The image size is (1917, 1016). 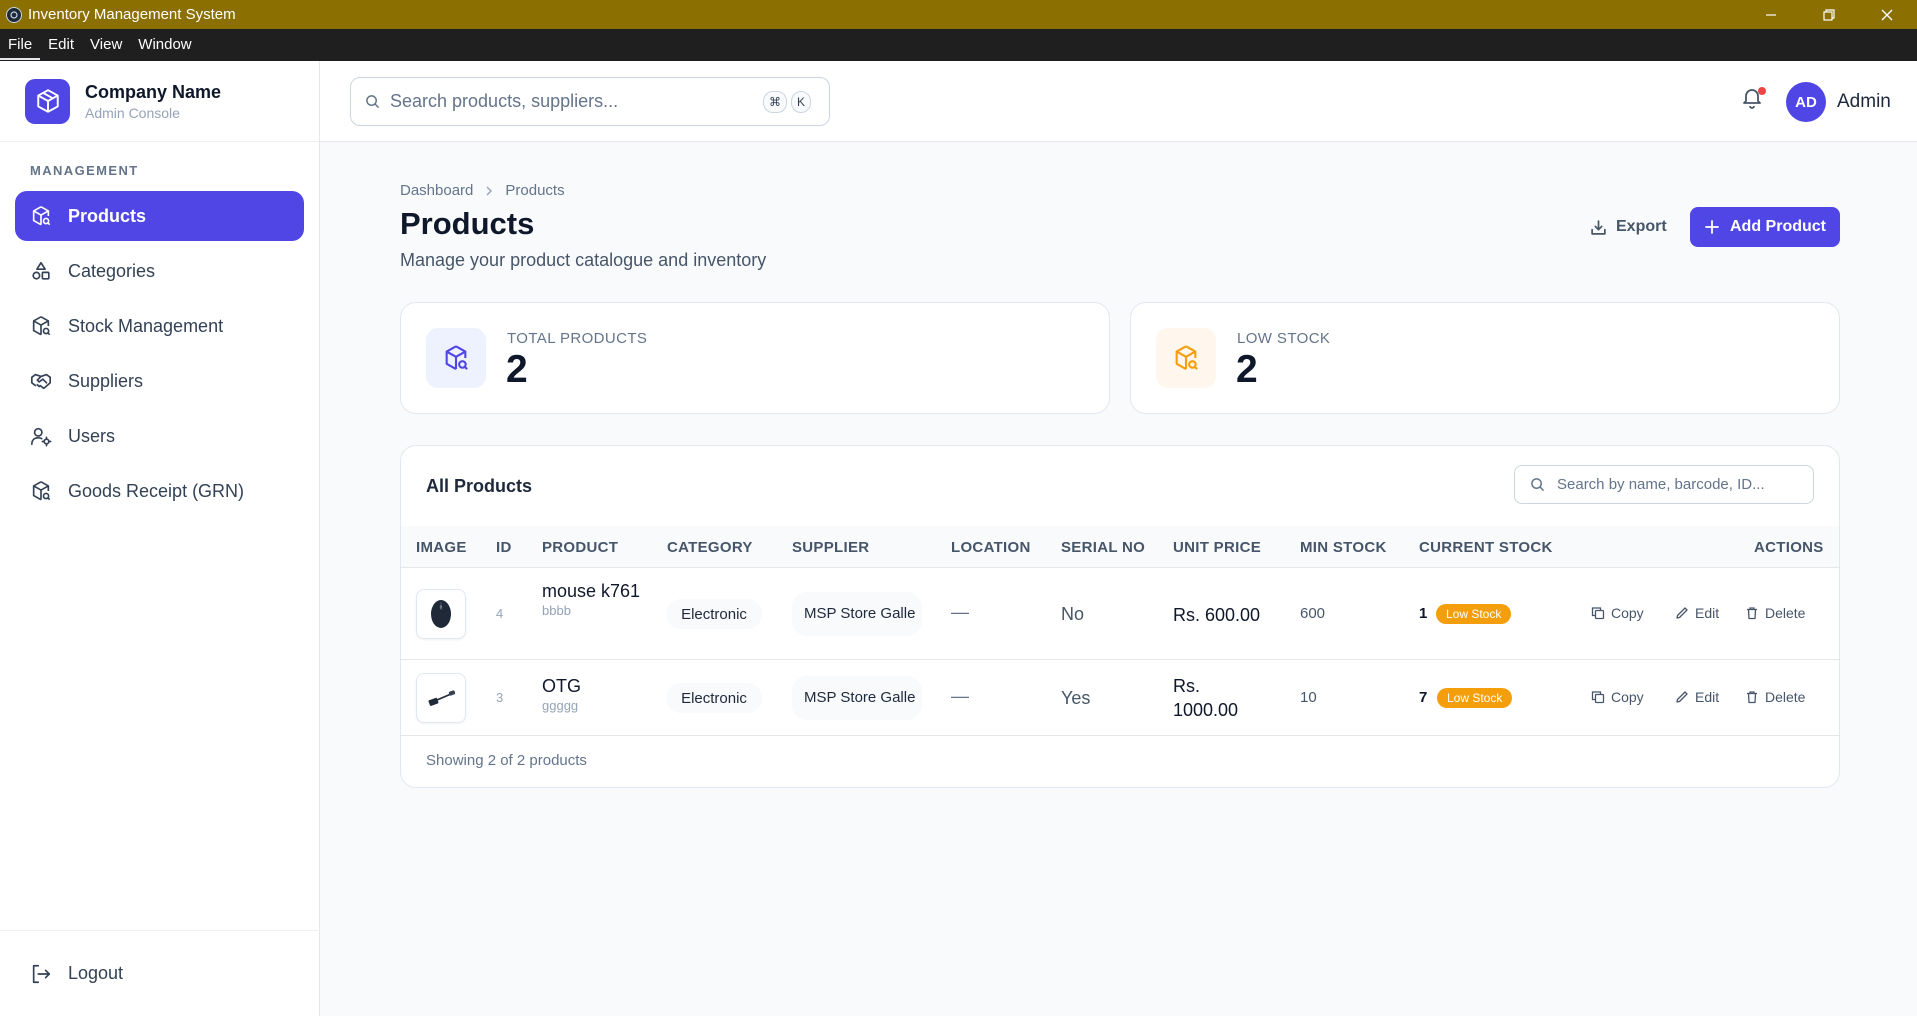 What do you see at coordinates (165, 44) in the screenshot?
I see `menu-window: Window` at bounding box center [165, 44].